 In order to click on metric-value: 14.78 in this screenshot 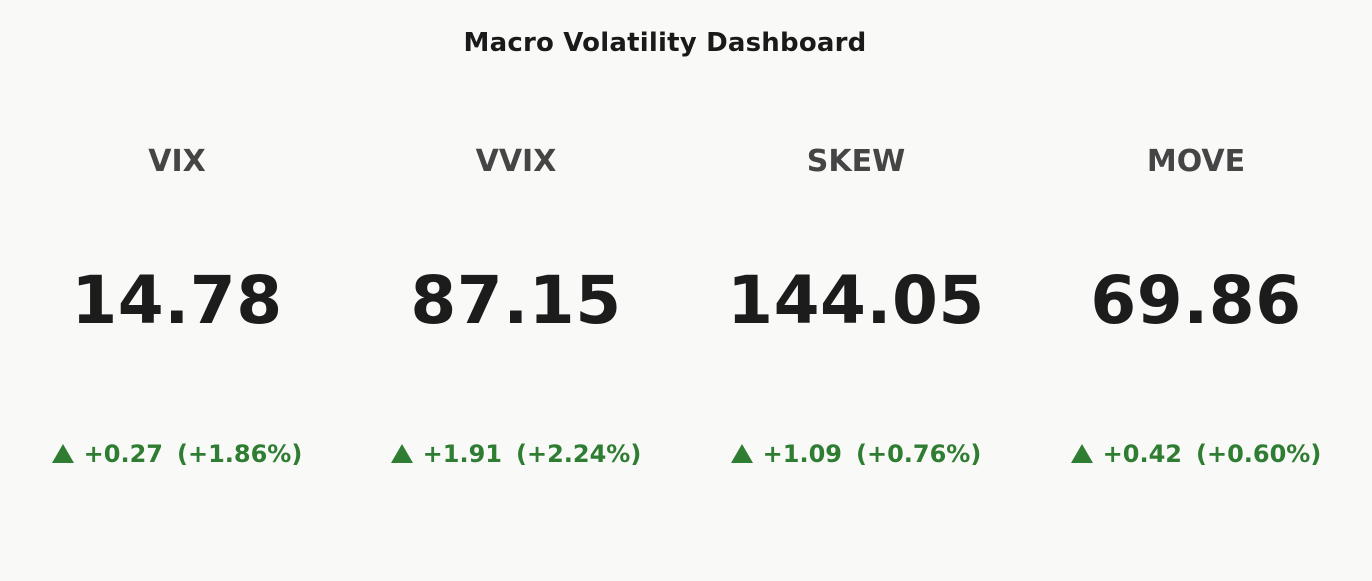, I will do `click(177, 300)`.